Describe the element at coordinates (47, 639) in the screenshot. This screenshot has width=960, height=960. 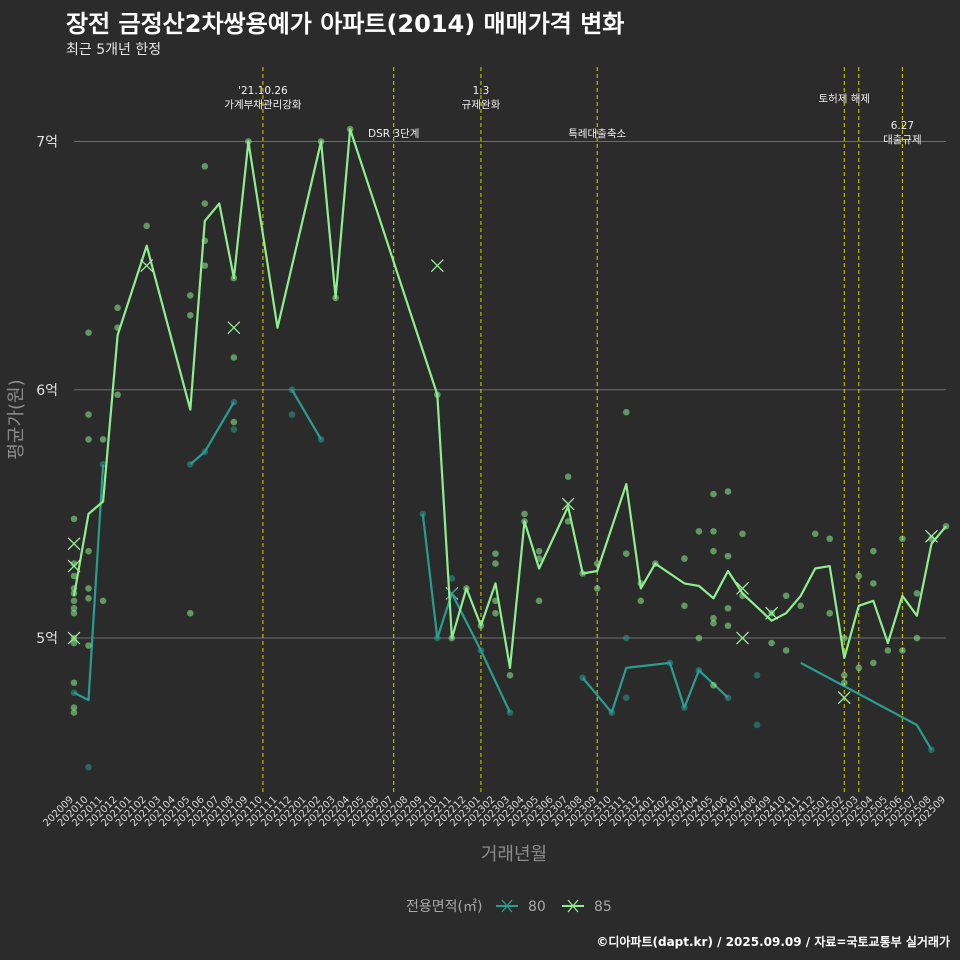
I see `y-tick-label: 5억` at that location.